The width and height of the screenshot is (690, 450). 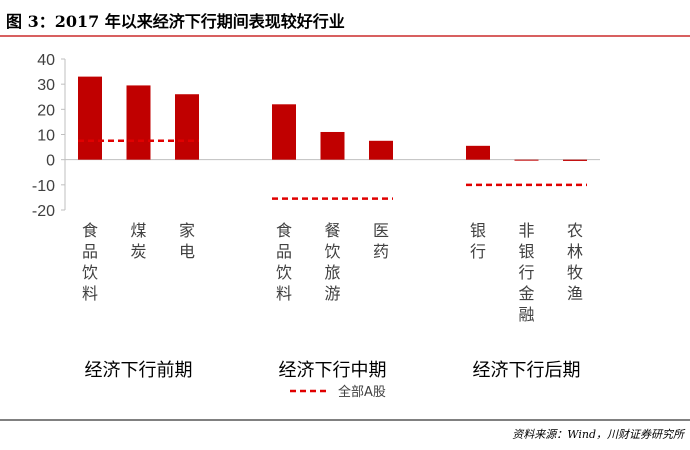 What do you see at coordinates (381, 241) in the screenshot?
I see `x-tick-label: 医药` at bounding box center [381, 241].